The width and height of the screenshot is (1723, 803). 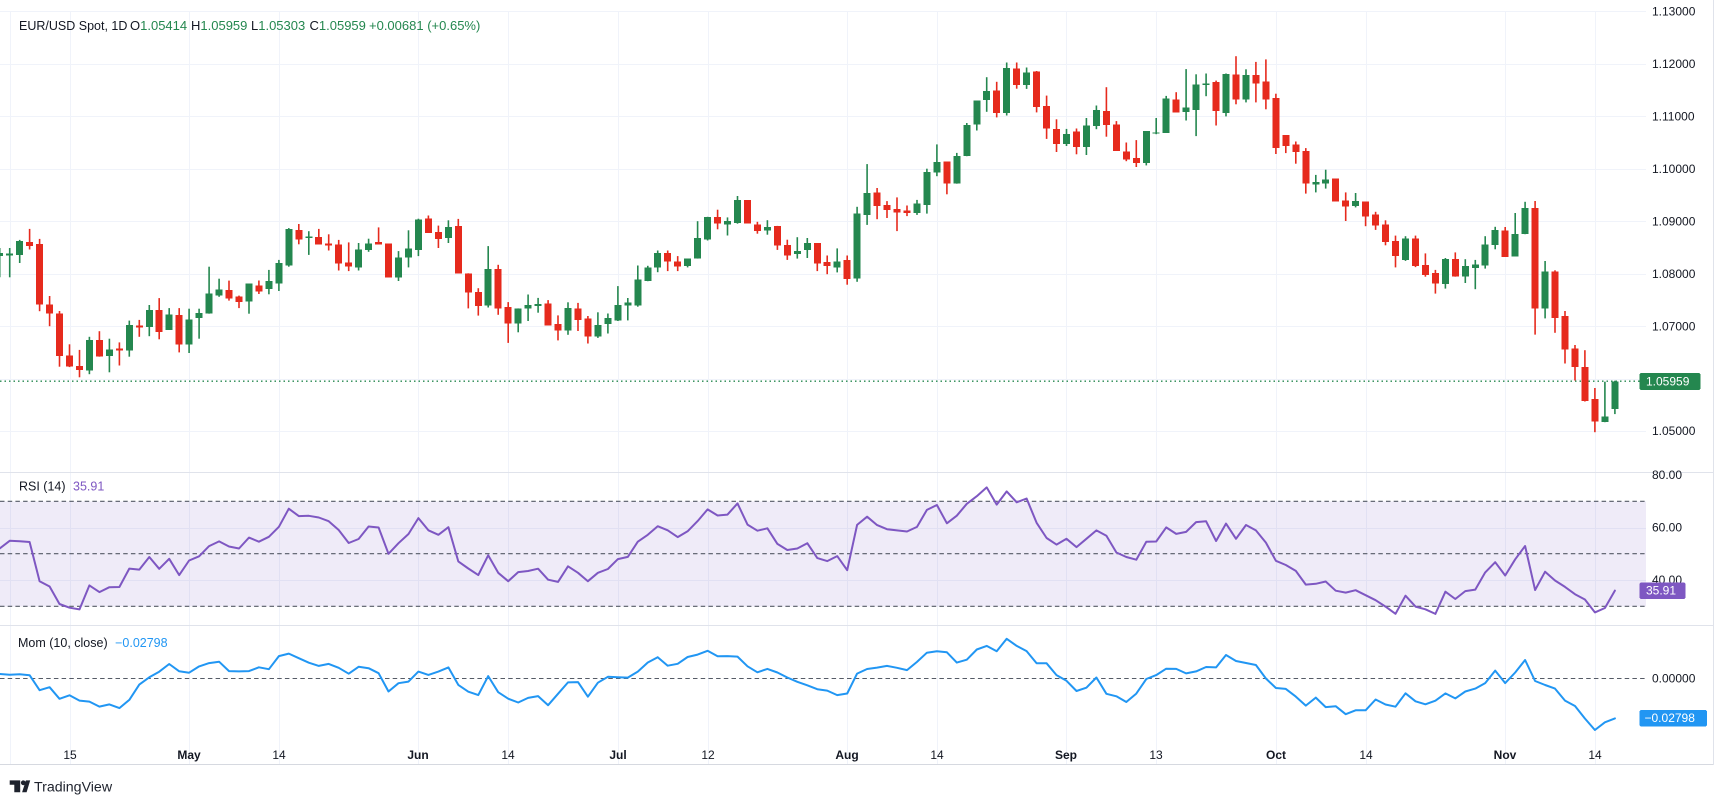 What do you see at coordinates (158, 25) in the screenshot?
I see `svg-text: O1.05414` at bounding box center [158, 25].